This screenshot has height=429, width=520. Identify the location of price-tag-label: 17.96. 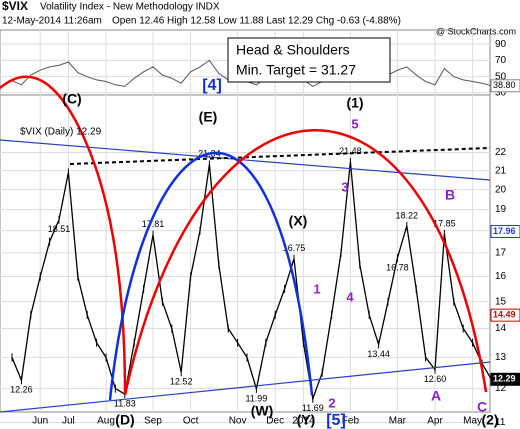
(504, 231).